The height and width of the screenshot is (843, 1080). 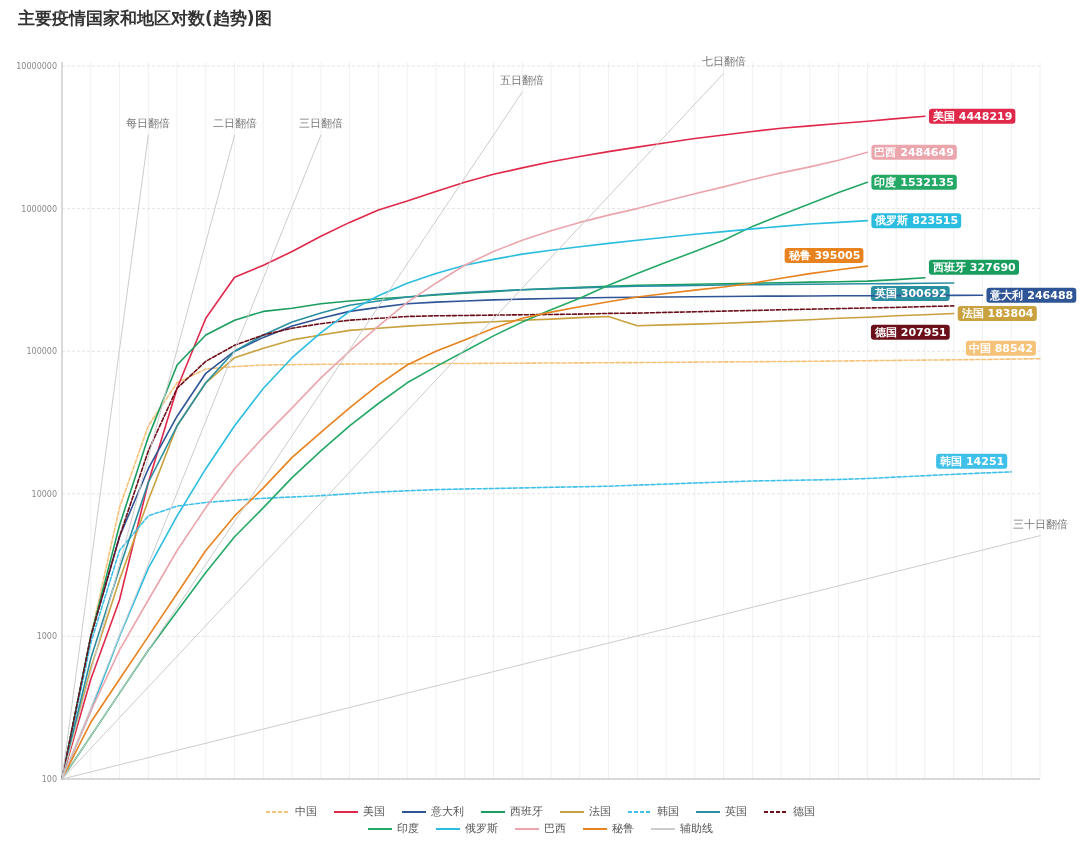 What do you see at coordinates (320, 124) in the screenshot?
I see `guide-label: 三日翻倍` at bounding box center [320, 124].